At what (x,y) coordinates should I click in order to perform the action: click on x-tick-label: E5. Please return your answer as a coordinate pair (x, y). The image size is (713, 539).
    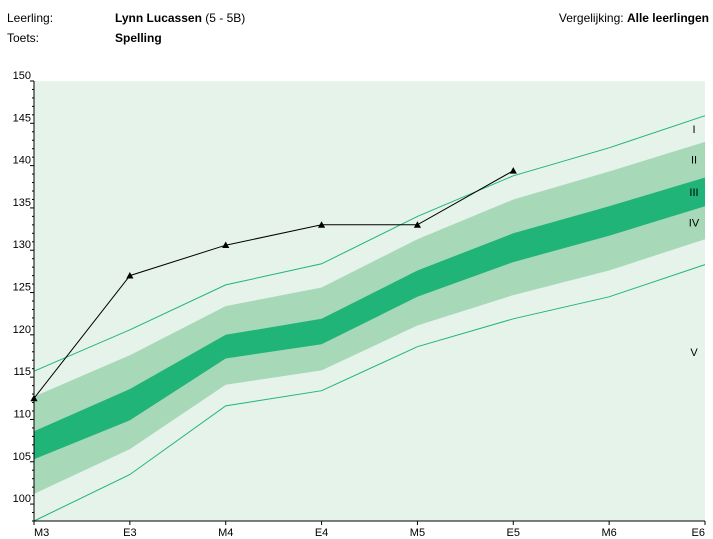
    Looking at the image, I should click on (513, 533).